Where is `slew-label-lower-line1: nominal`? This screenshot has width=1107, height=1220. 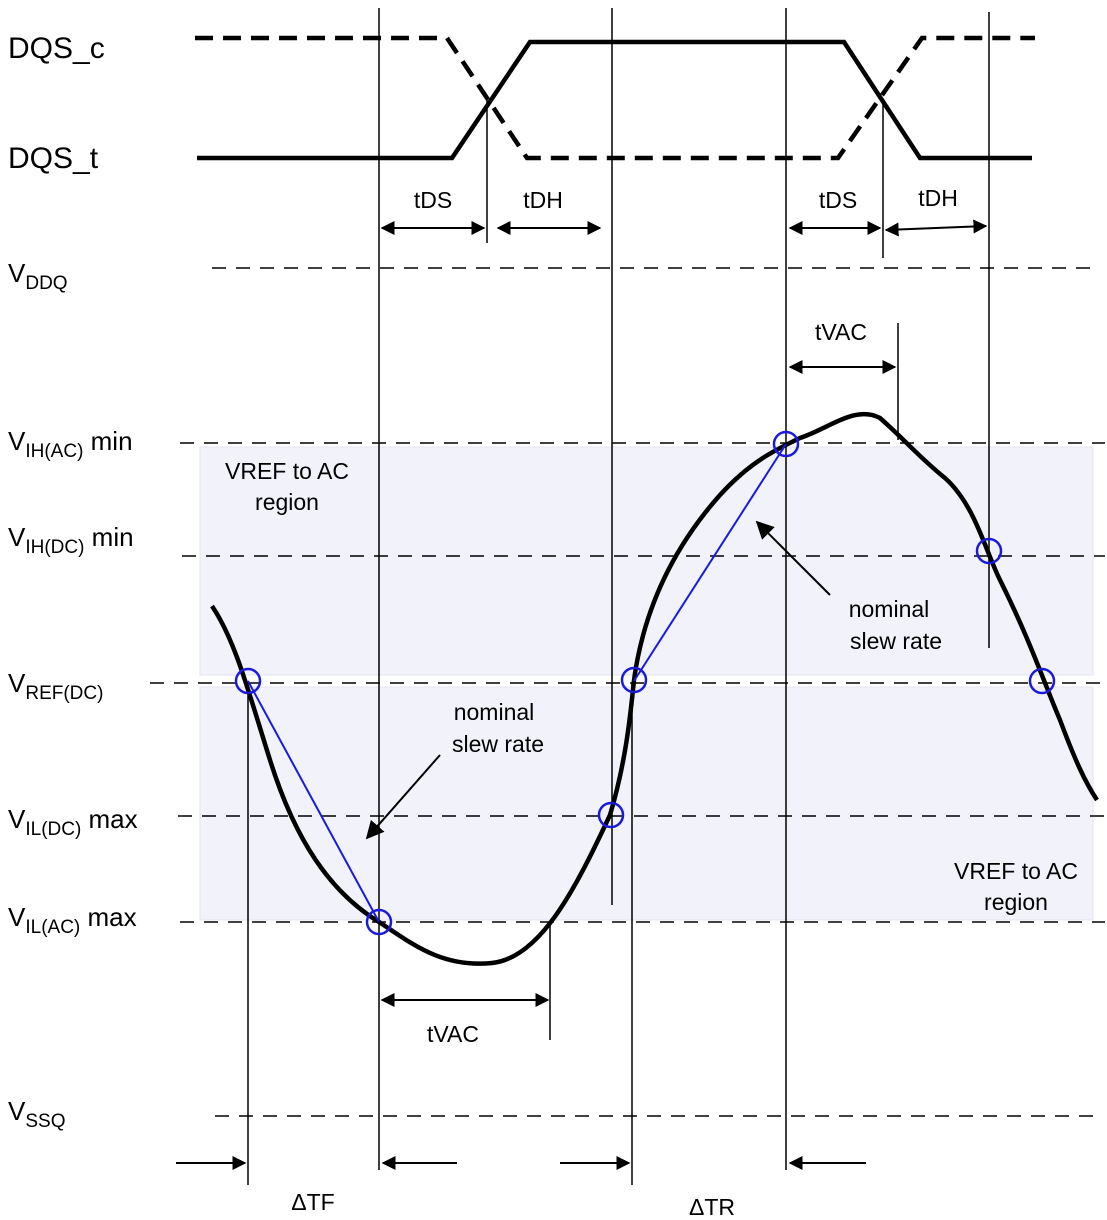 slew-label-lower-line1: nominal is located at coordinates (494, 712).